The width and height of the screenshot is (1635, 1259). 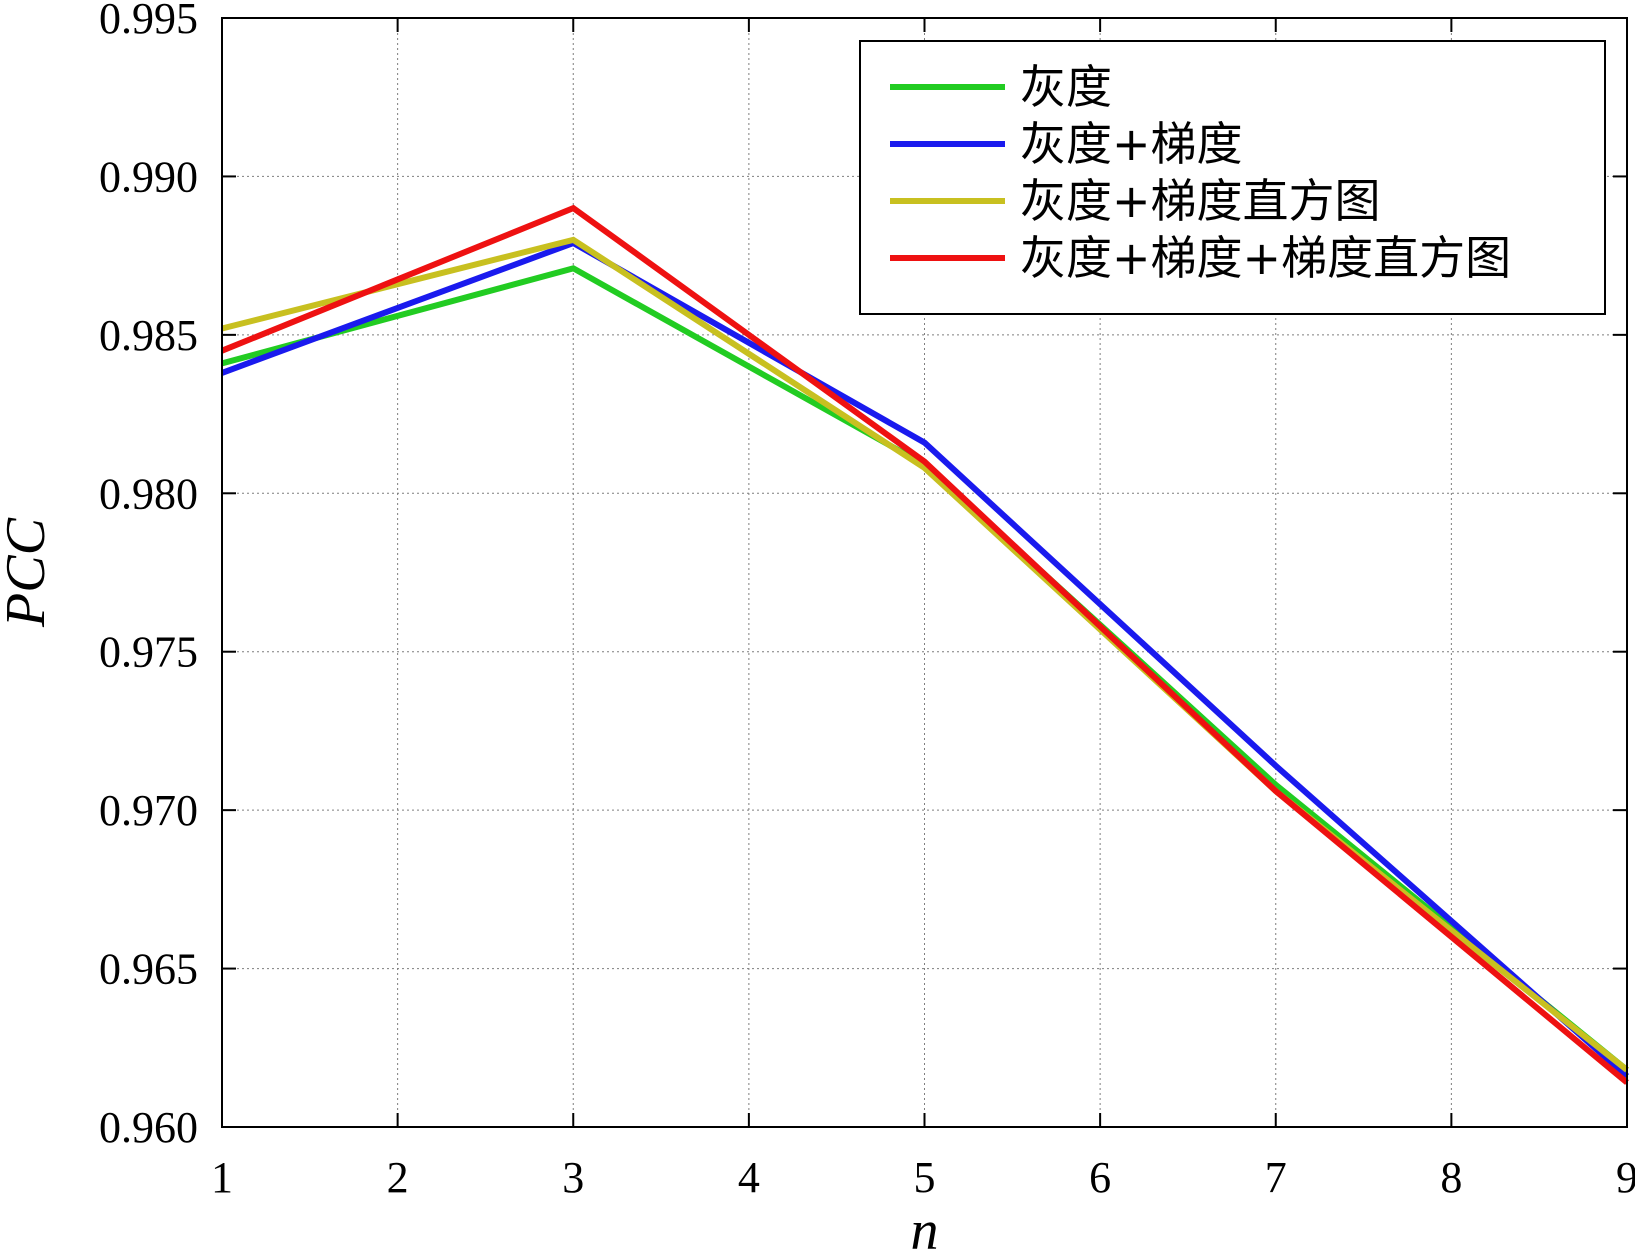 I want to click on y-tick-label: 0.960, so click(x=148, y=1127).